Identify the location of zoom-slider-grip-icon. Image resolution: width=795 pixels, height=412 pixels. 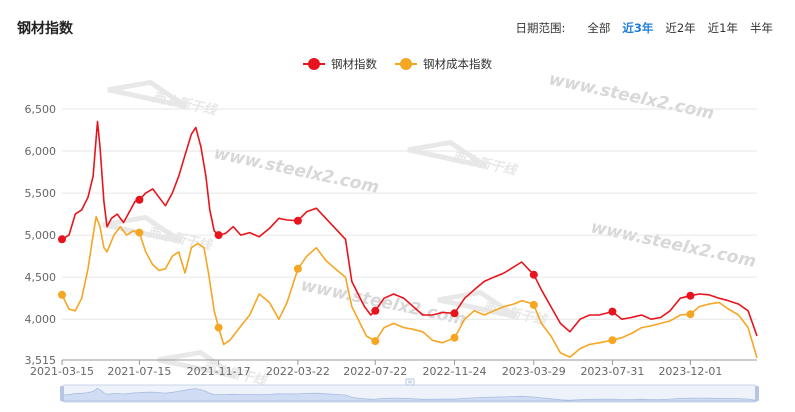
(410, 382).